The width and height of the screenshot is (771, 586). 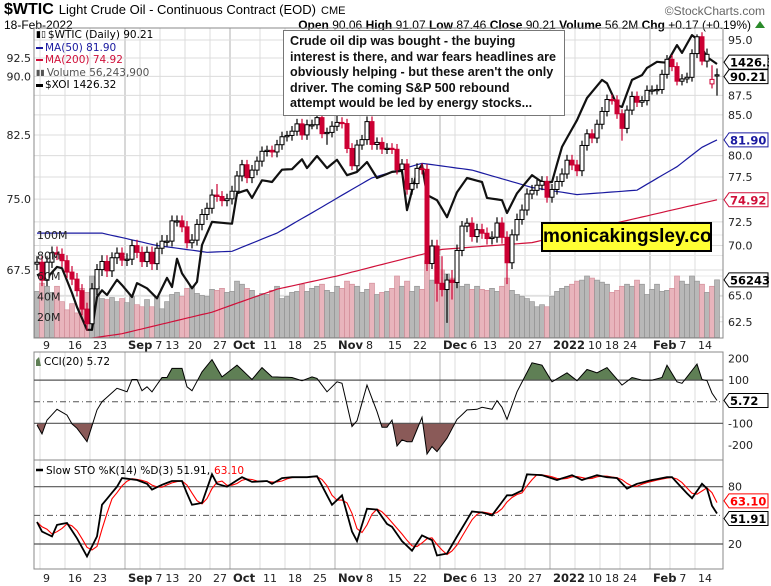 I want to click on up-triangle-icon, so click(x=760, y=24).